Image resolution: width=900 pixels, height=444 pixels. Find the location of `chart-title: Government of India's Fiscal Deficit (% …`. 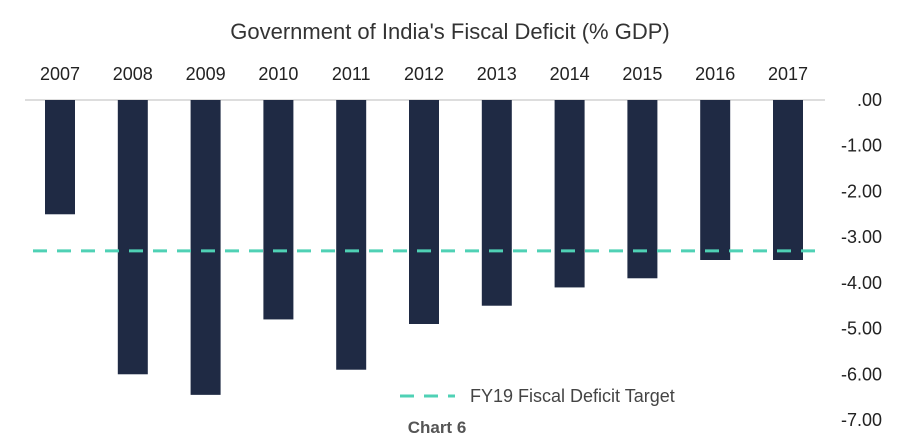

chart-title: Government of India's Fiscal Deficit (% … is located at coordinates (449, 31).